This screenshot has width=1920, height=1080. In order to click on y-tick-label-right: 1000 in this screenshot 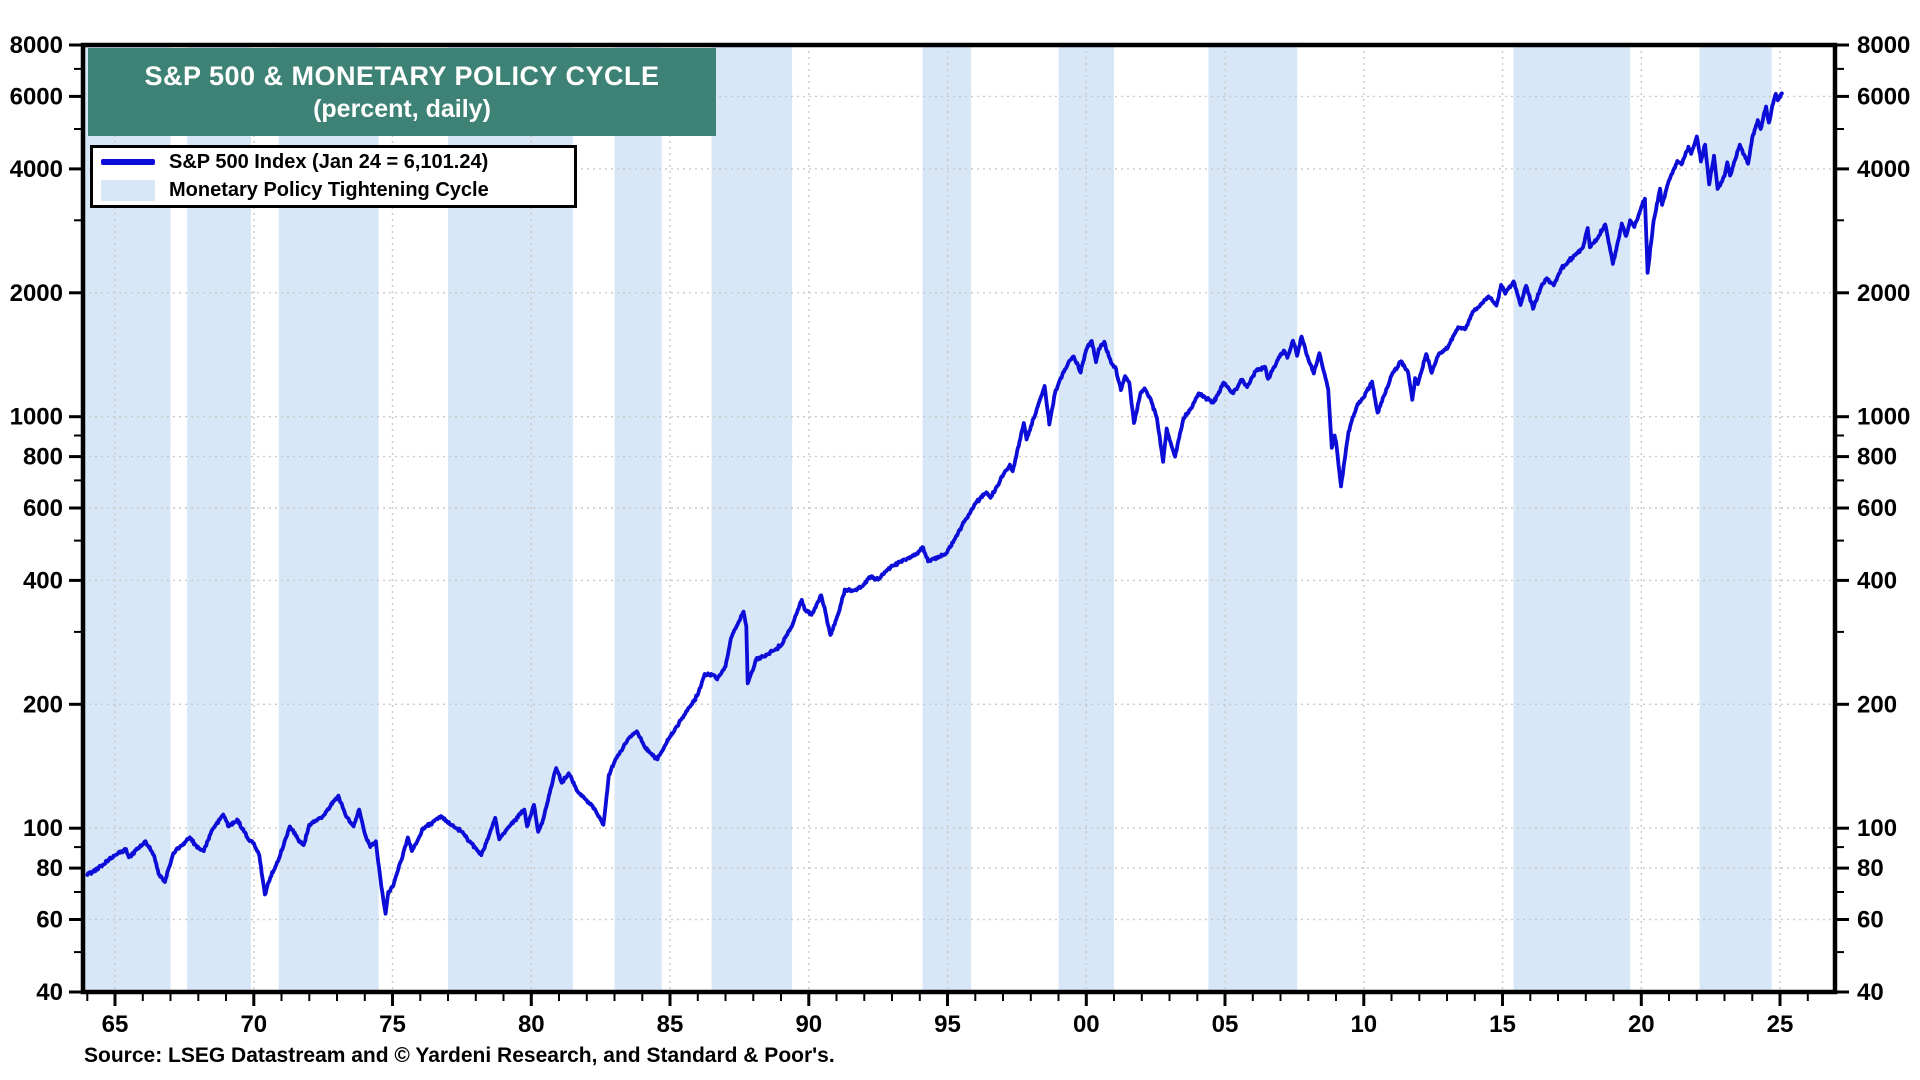, I will do `click(1883, 417)`.